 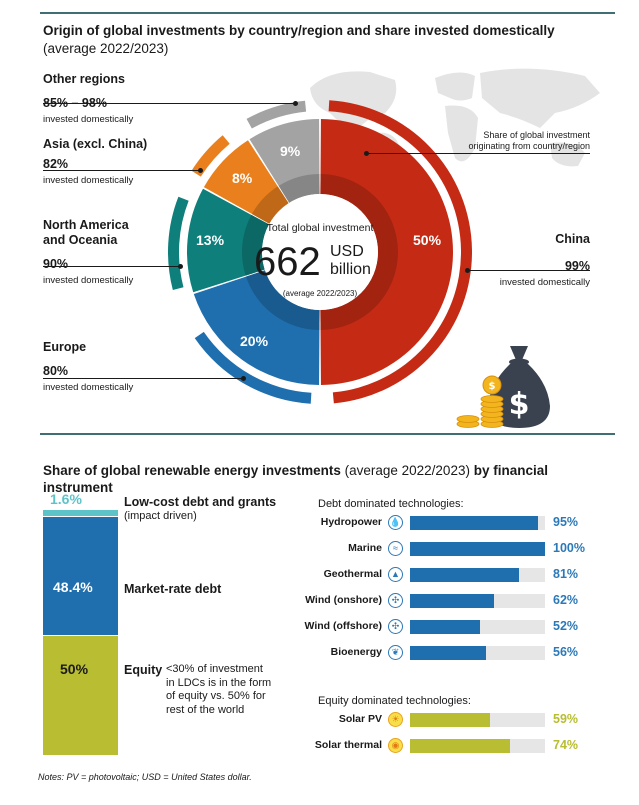 What do you see at coordinates (74, 669) in the screenshot?
I see `stack-pct-equity: 50%` at bounding box center [74, 669].